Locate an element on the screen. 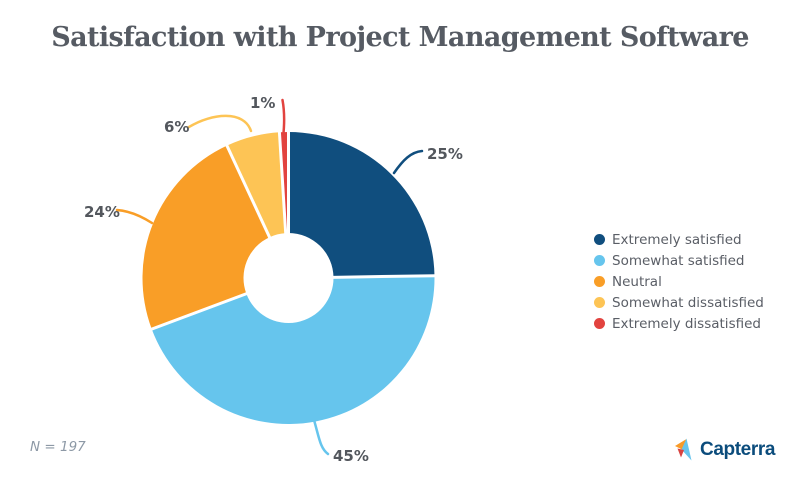 The height and width of the screenshot is (480, 800). leader-line-somewhat-dissatisfied is located at coordinates (220, 123).